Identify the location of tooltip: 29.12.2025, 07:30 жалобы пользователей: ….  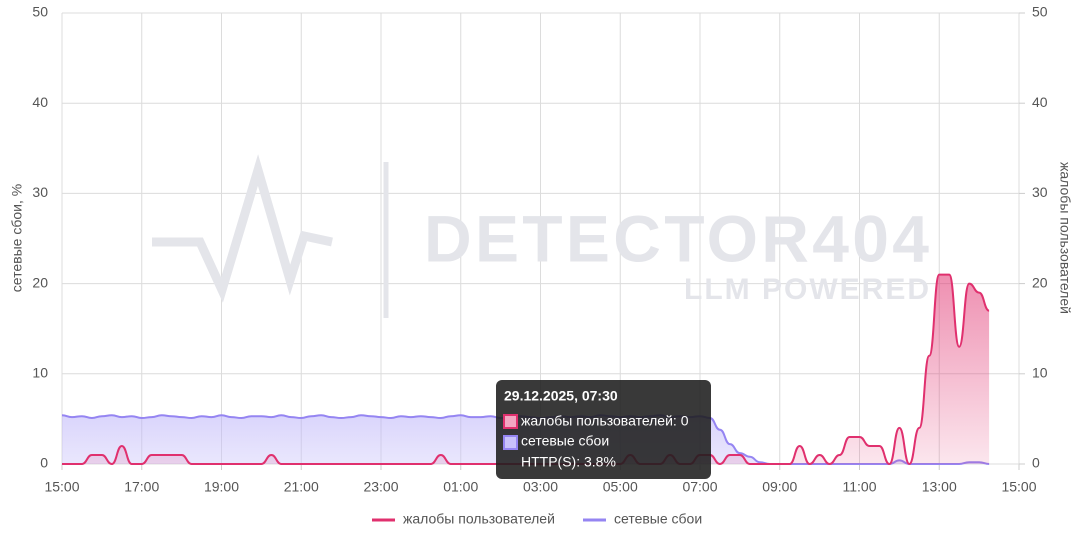
(603, 429).